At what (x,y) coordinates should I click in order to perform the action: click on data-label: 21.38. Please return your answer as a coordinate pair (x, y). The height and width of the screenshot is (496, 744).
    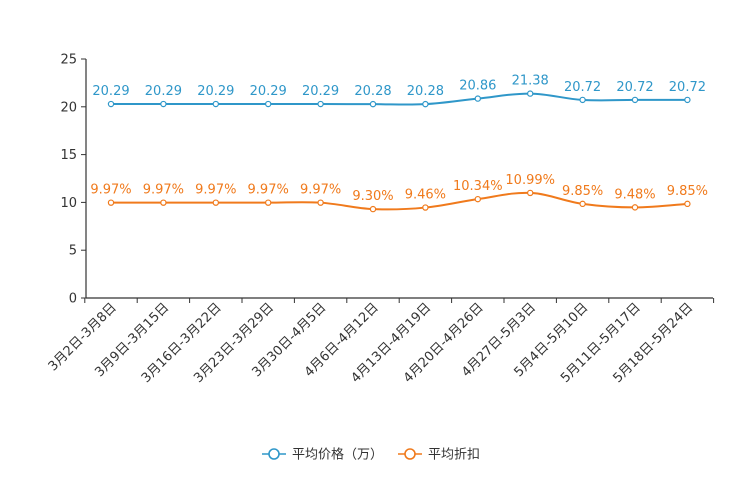
    Looking at the image, I should click on (530, 81).